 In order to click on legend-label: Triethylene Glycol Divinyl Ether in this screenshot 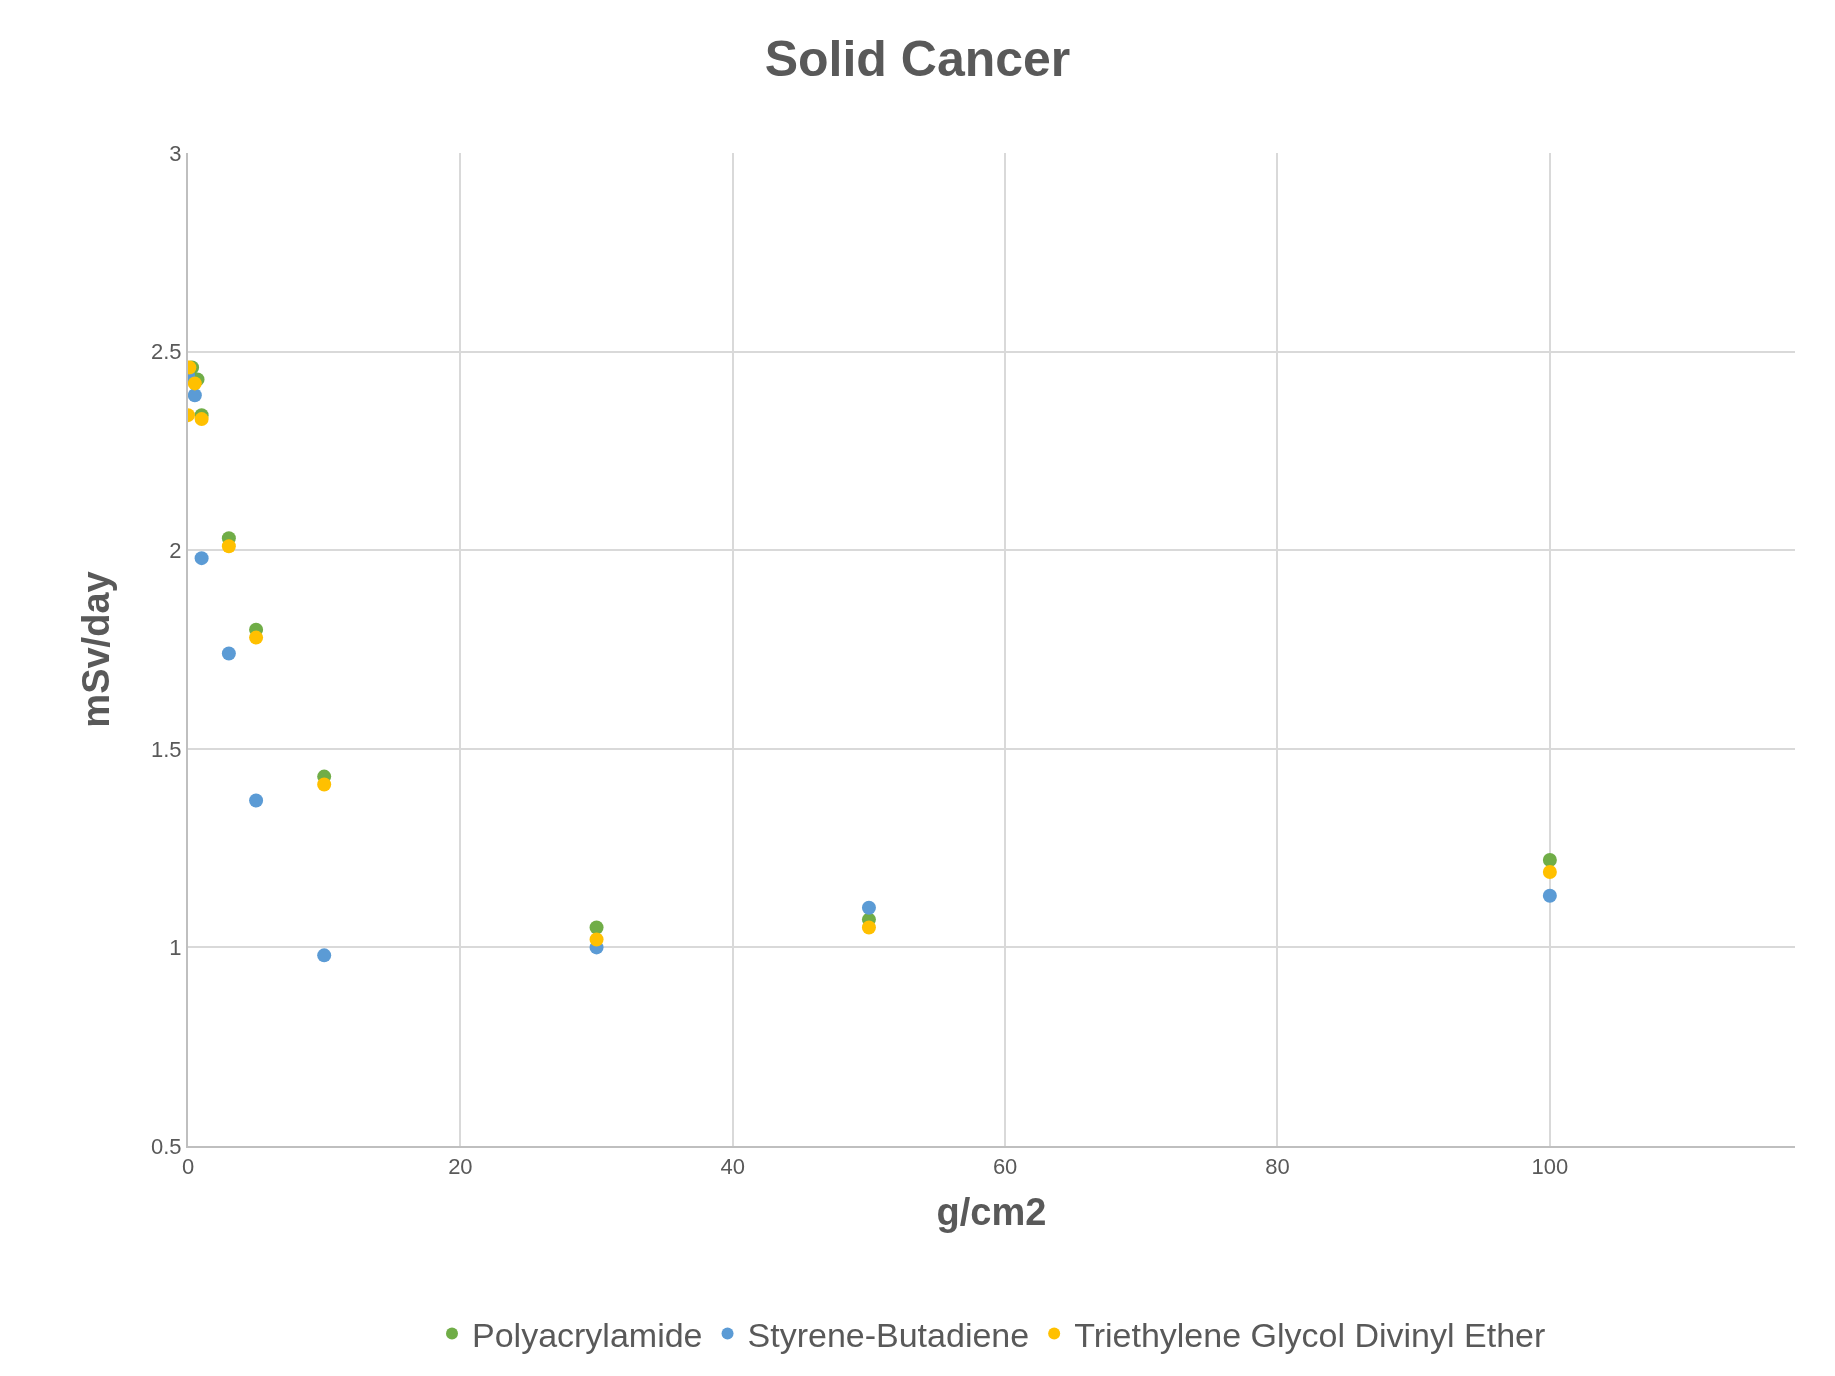, I will do `click(1310, 1334)`.